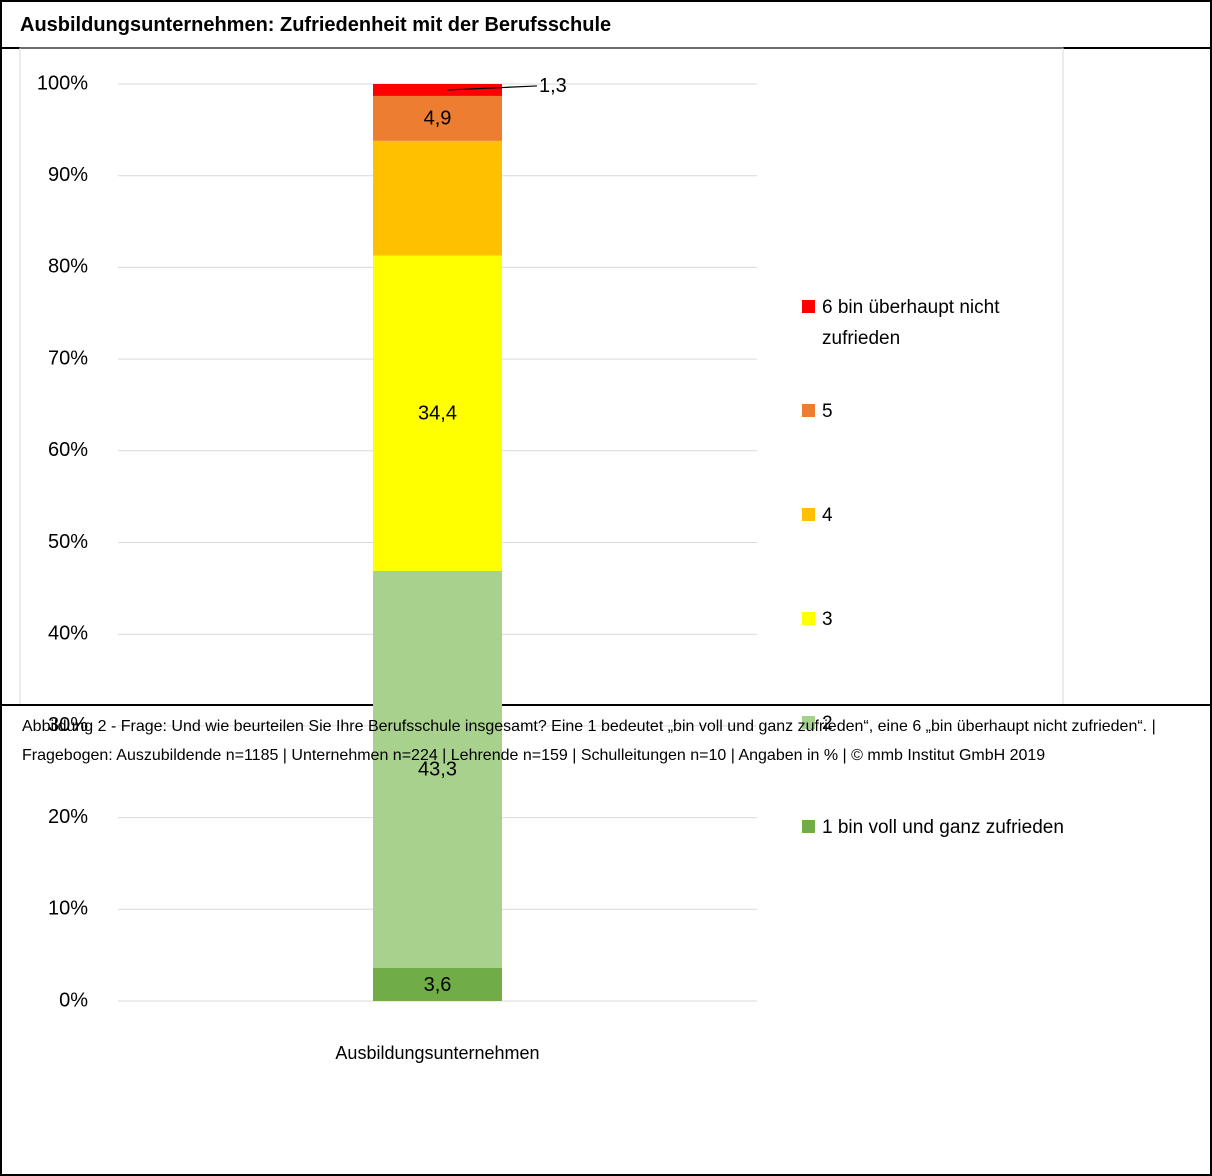  I want to click on x-tick-label: Ausbildungsunternehmen, so click(437, 1053).